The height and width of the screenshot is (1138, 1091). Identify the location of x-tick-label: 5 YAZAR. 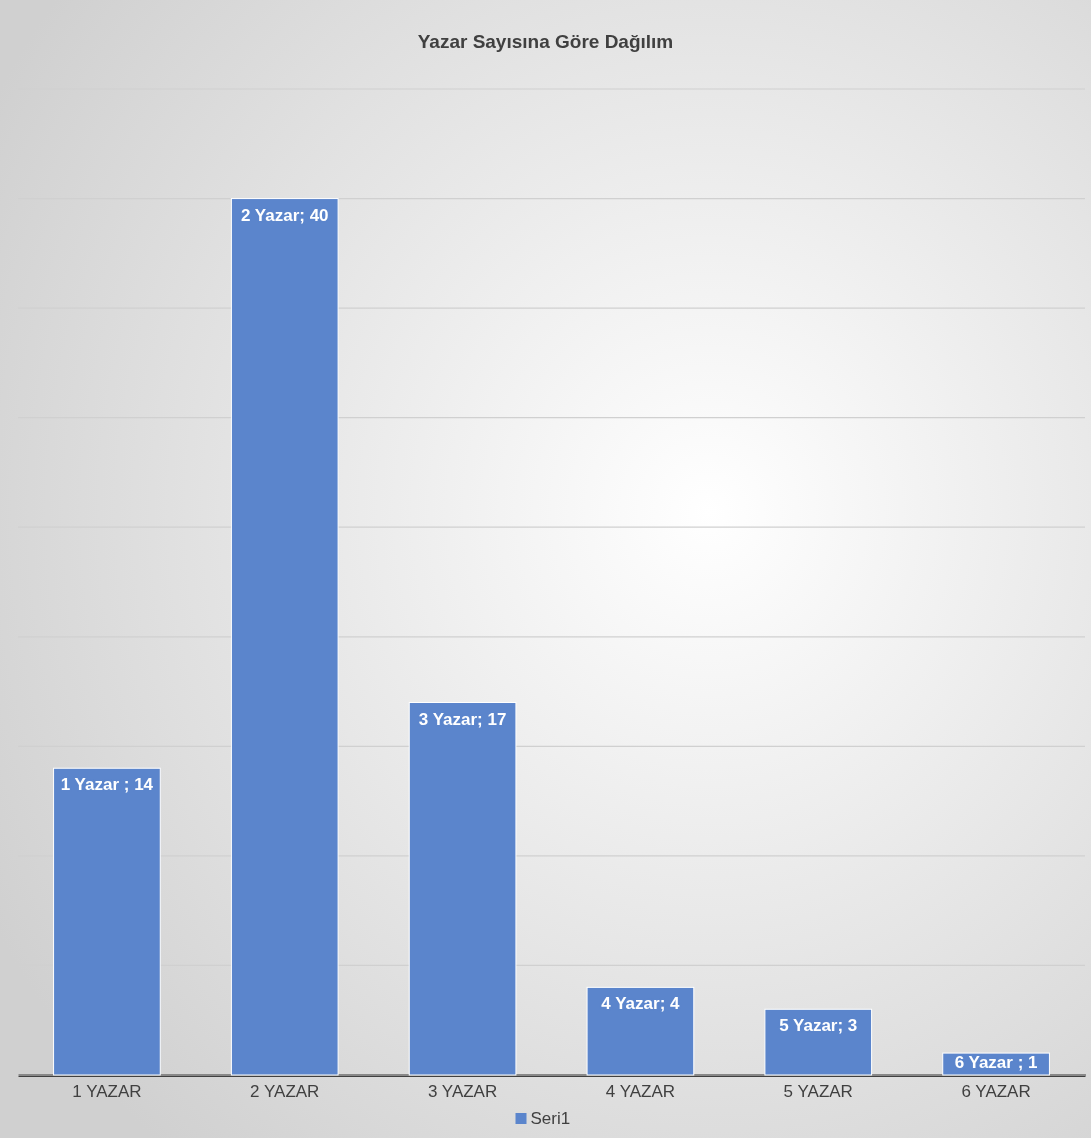
(818, 1092).